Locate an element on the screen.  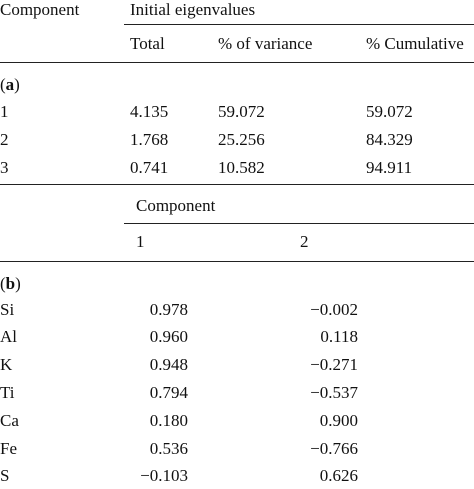
row-component-1: 0.978 is located at coordinates (168, 309).